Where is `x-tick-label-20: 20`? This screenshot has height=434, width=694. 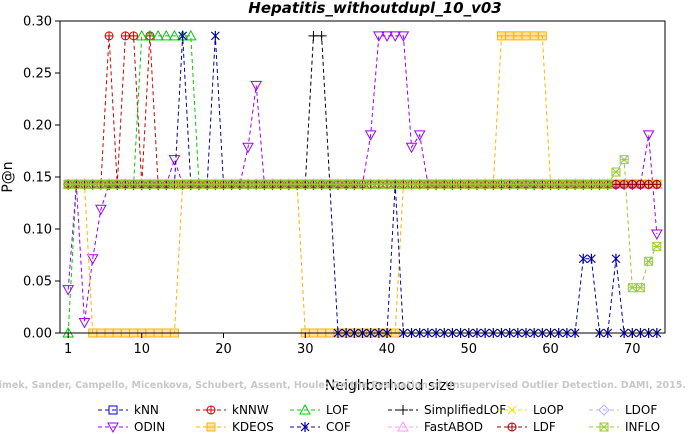 x-tick-label-20: 20 is located at coordinates (223, 349).